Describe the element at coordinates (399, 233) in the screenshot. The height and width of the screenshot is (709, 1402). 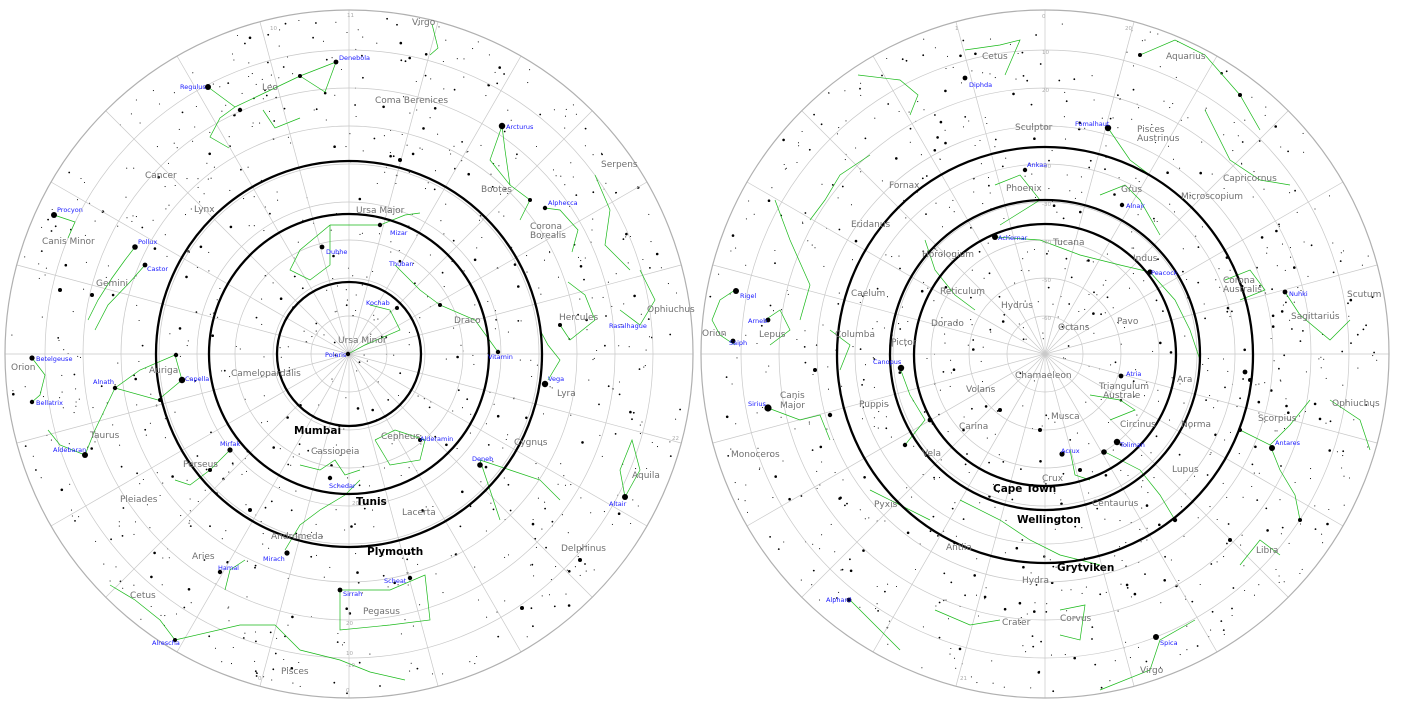
I see `star-mizar: Mizar` at that location.